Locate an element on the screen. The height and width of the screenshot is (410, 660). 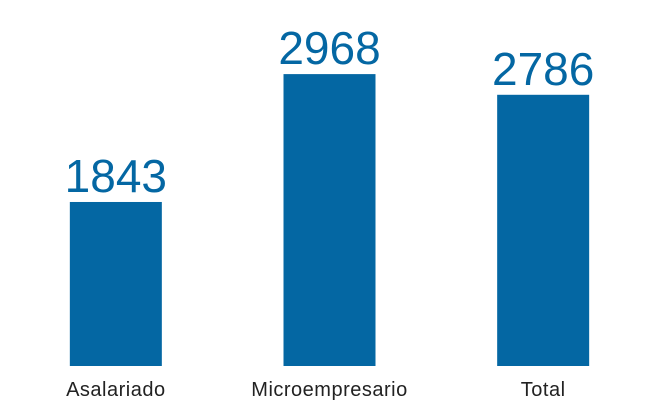
value-label: 2968 is located at coordinates (329, 48).